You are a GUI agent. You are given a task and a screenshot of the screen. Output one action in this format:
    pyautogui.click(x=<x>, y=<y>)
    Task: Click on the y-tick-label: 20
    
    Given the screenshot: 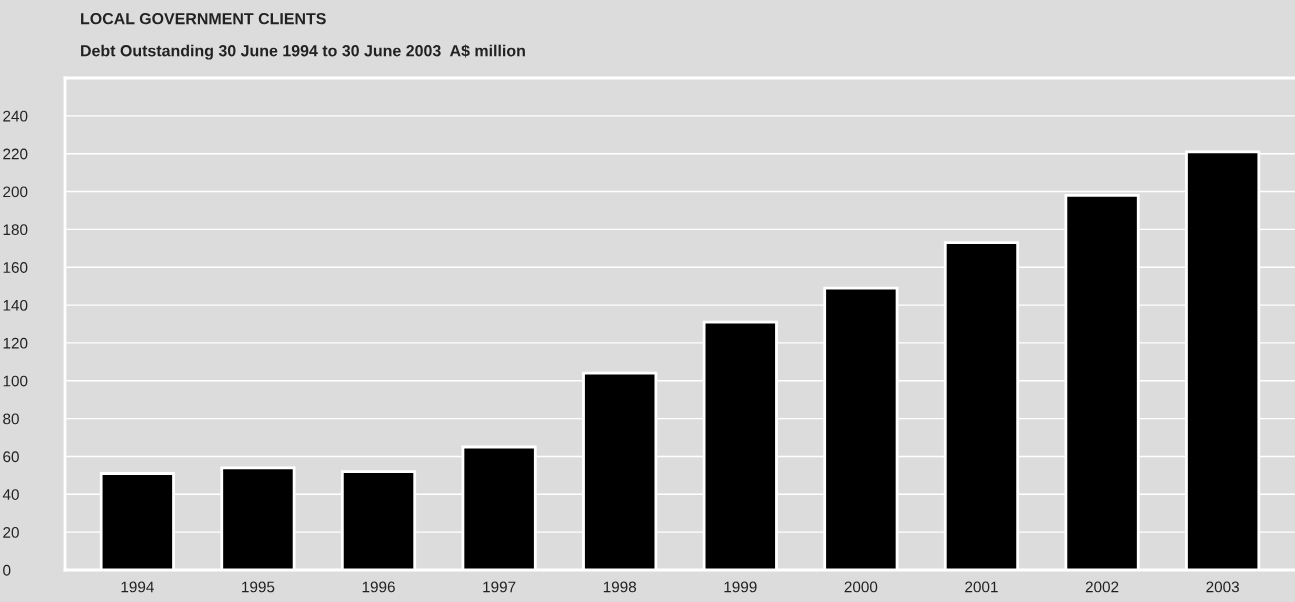 What is the action you would take?
    pyautogui.click(x=11, y=532)
    